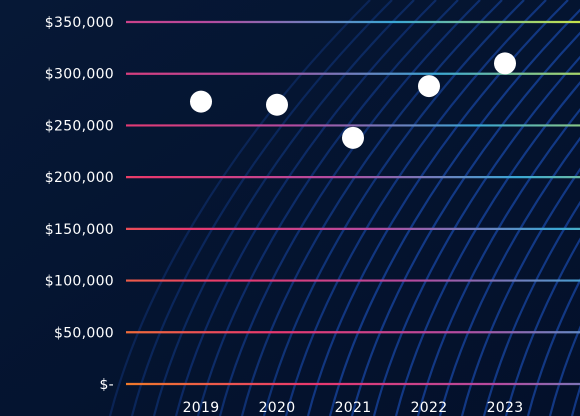  I want to click on x-tick-label: 2023, so click(505, 408).